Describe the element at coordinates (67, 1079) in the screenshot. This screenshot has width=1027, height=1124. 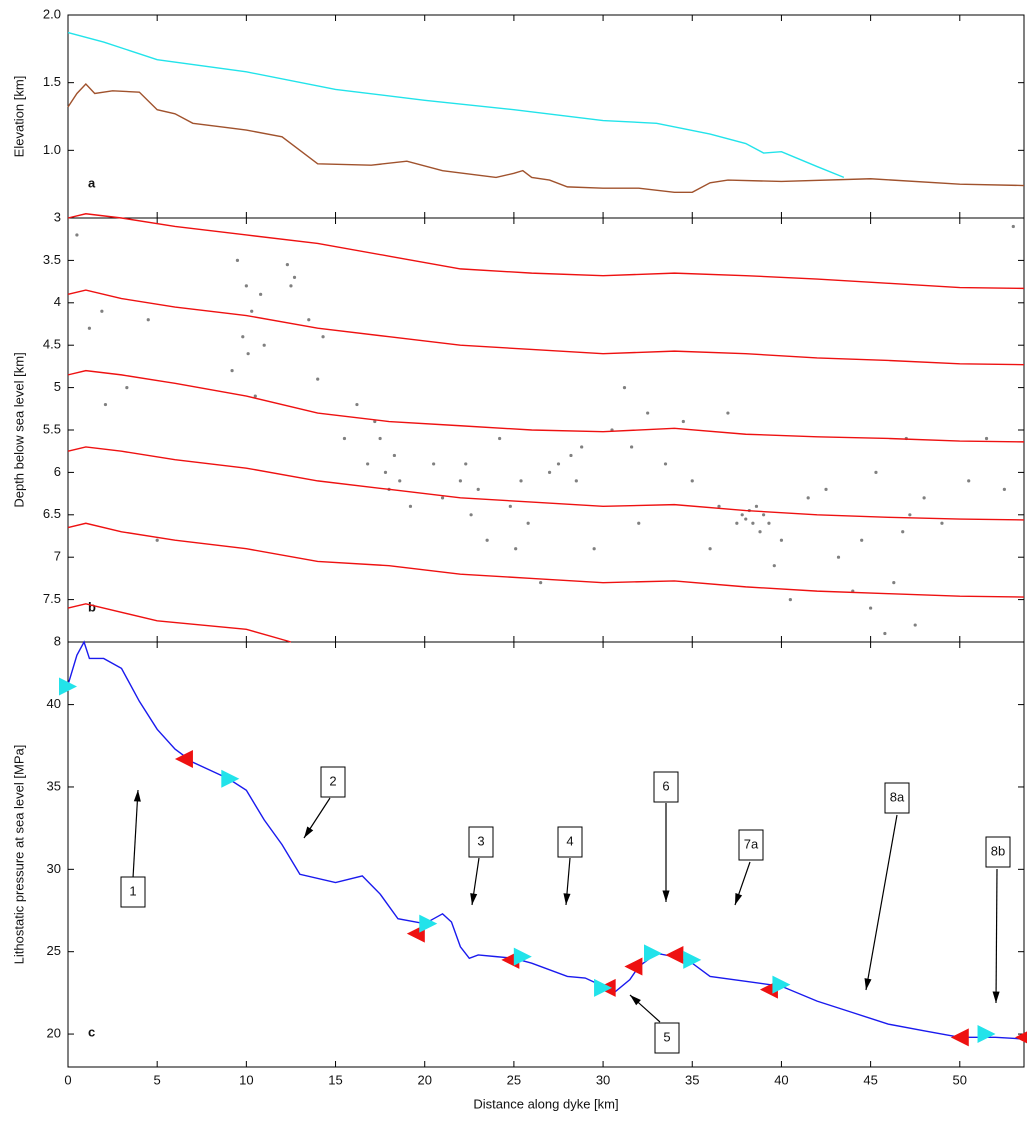
I see `x-tick-label: 0` at that location.